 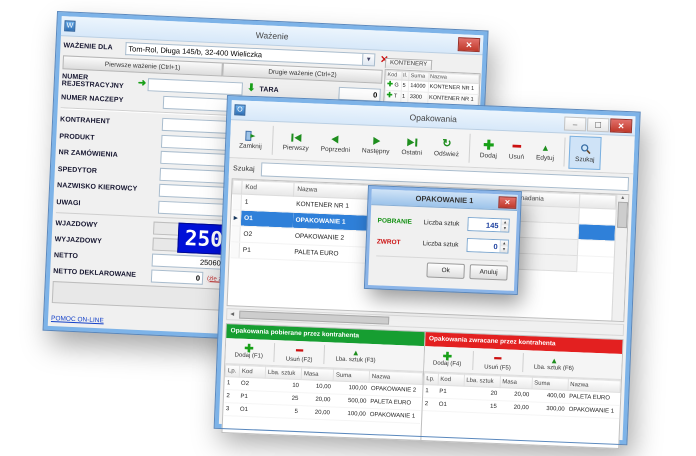 I want to click on pobranie-label: POBRANIE, so click(x=395, y=221).